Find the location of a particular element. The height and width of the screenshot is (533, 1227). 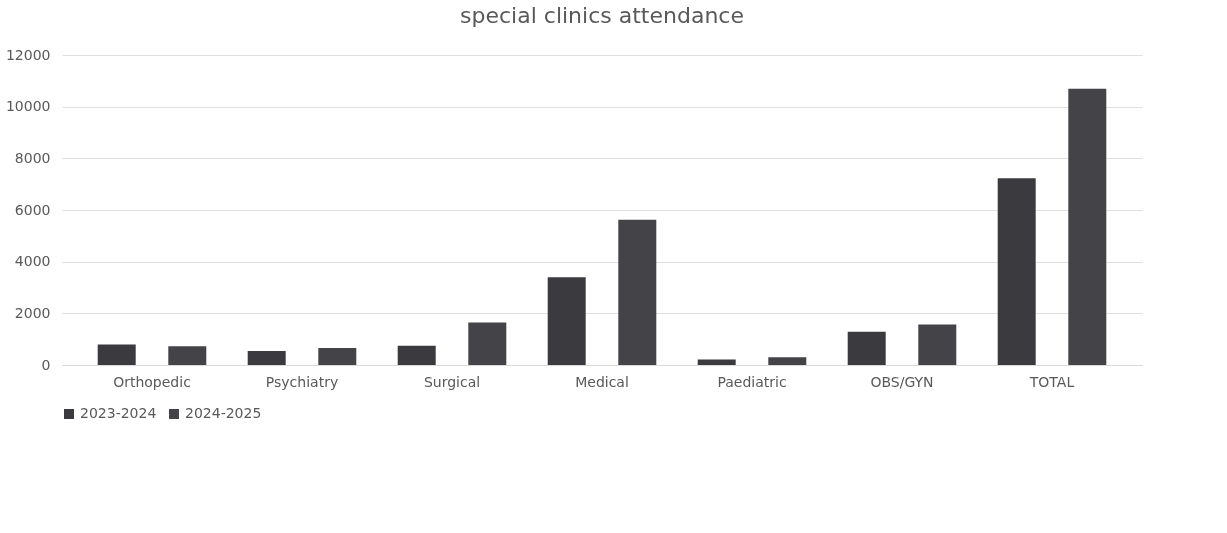

y-tick-label: 2000 is located at coordinates (32, 312).